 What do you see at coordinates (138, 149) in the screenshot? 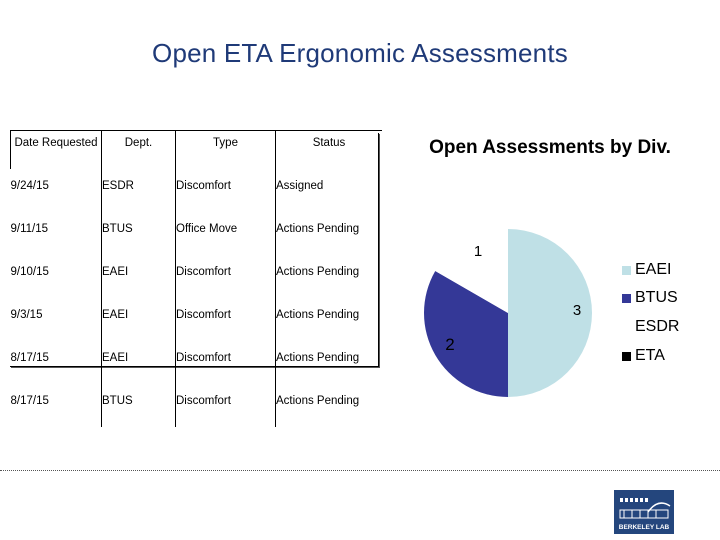
I see `header-dept: Dept.` at bounding box center [138, 149].